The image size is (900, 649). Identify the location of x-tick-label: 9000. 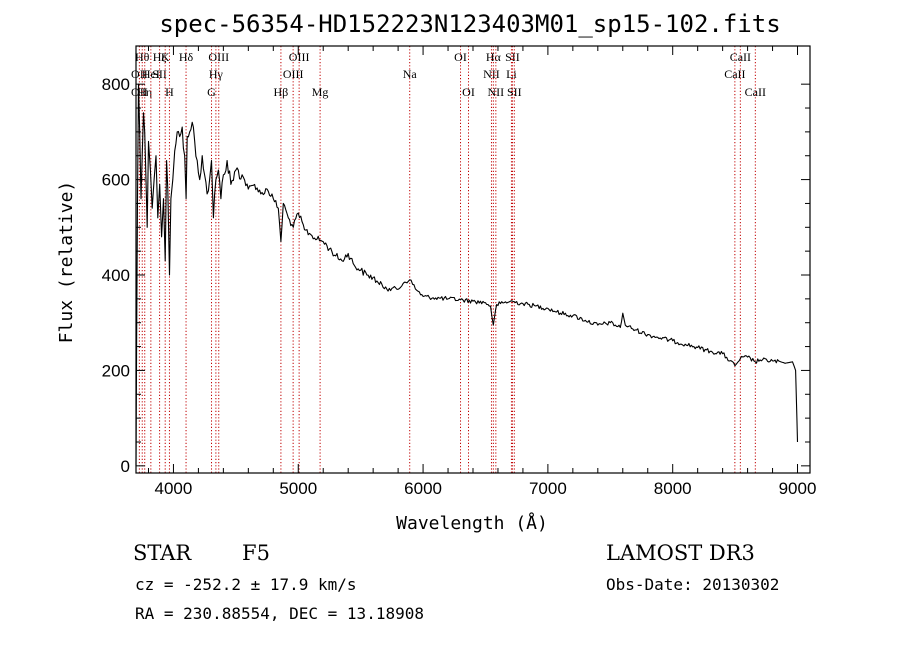
(798, 488).